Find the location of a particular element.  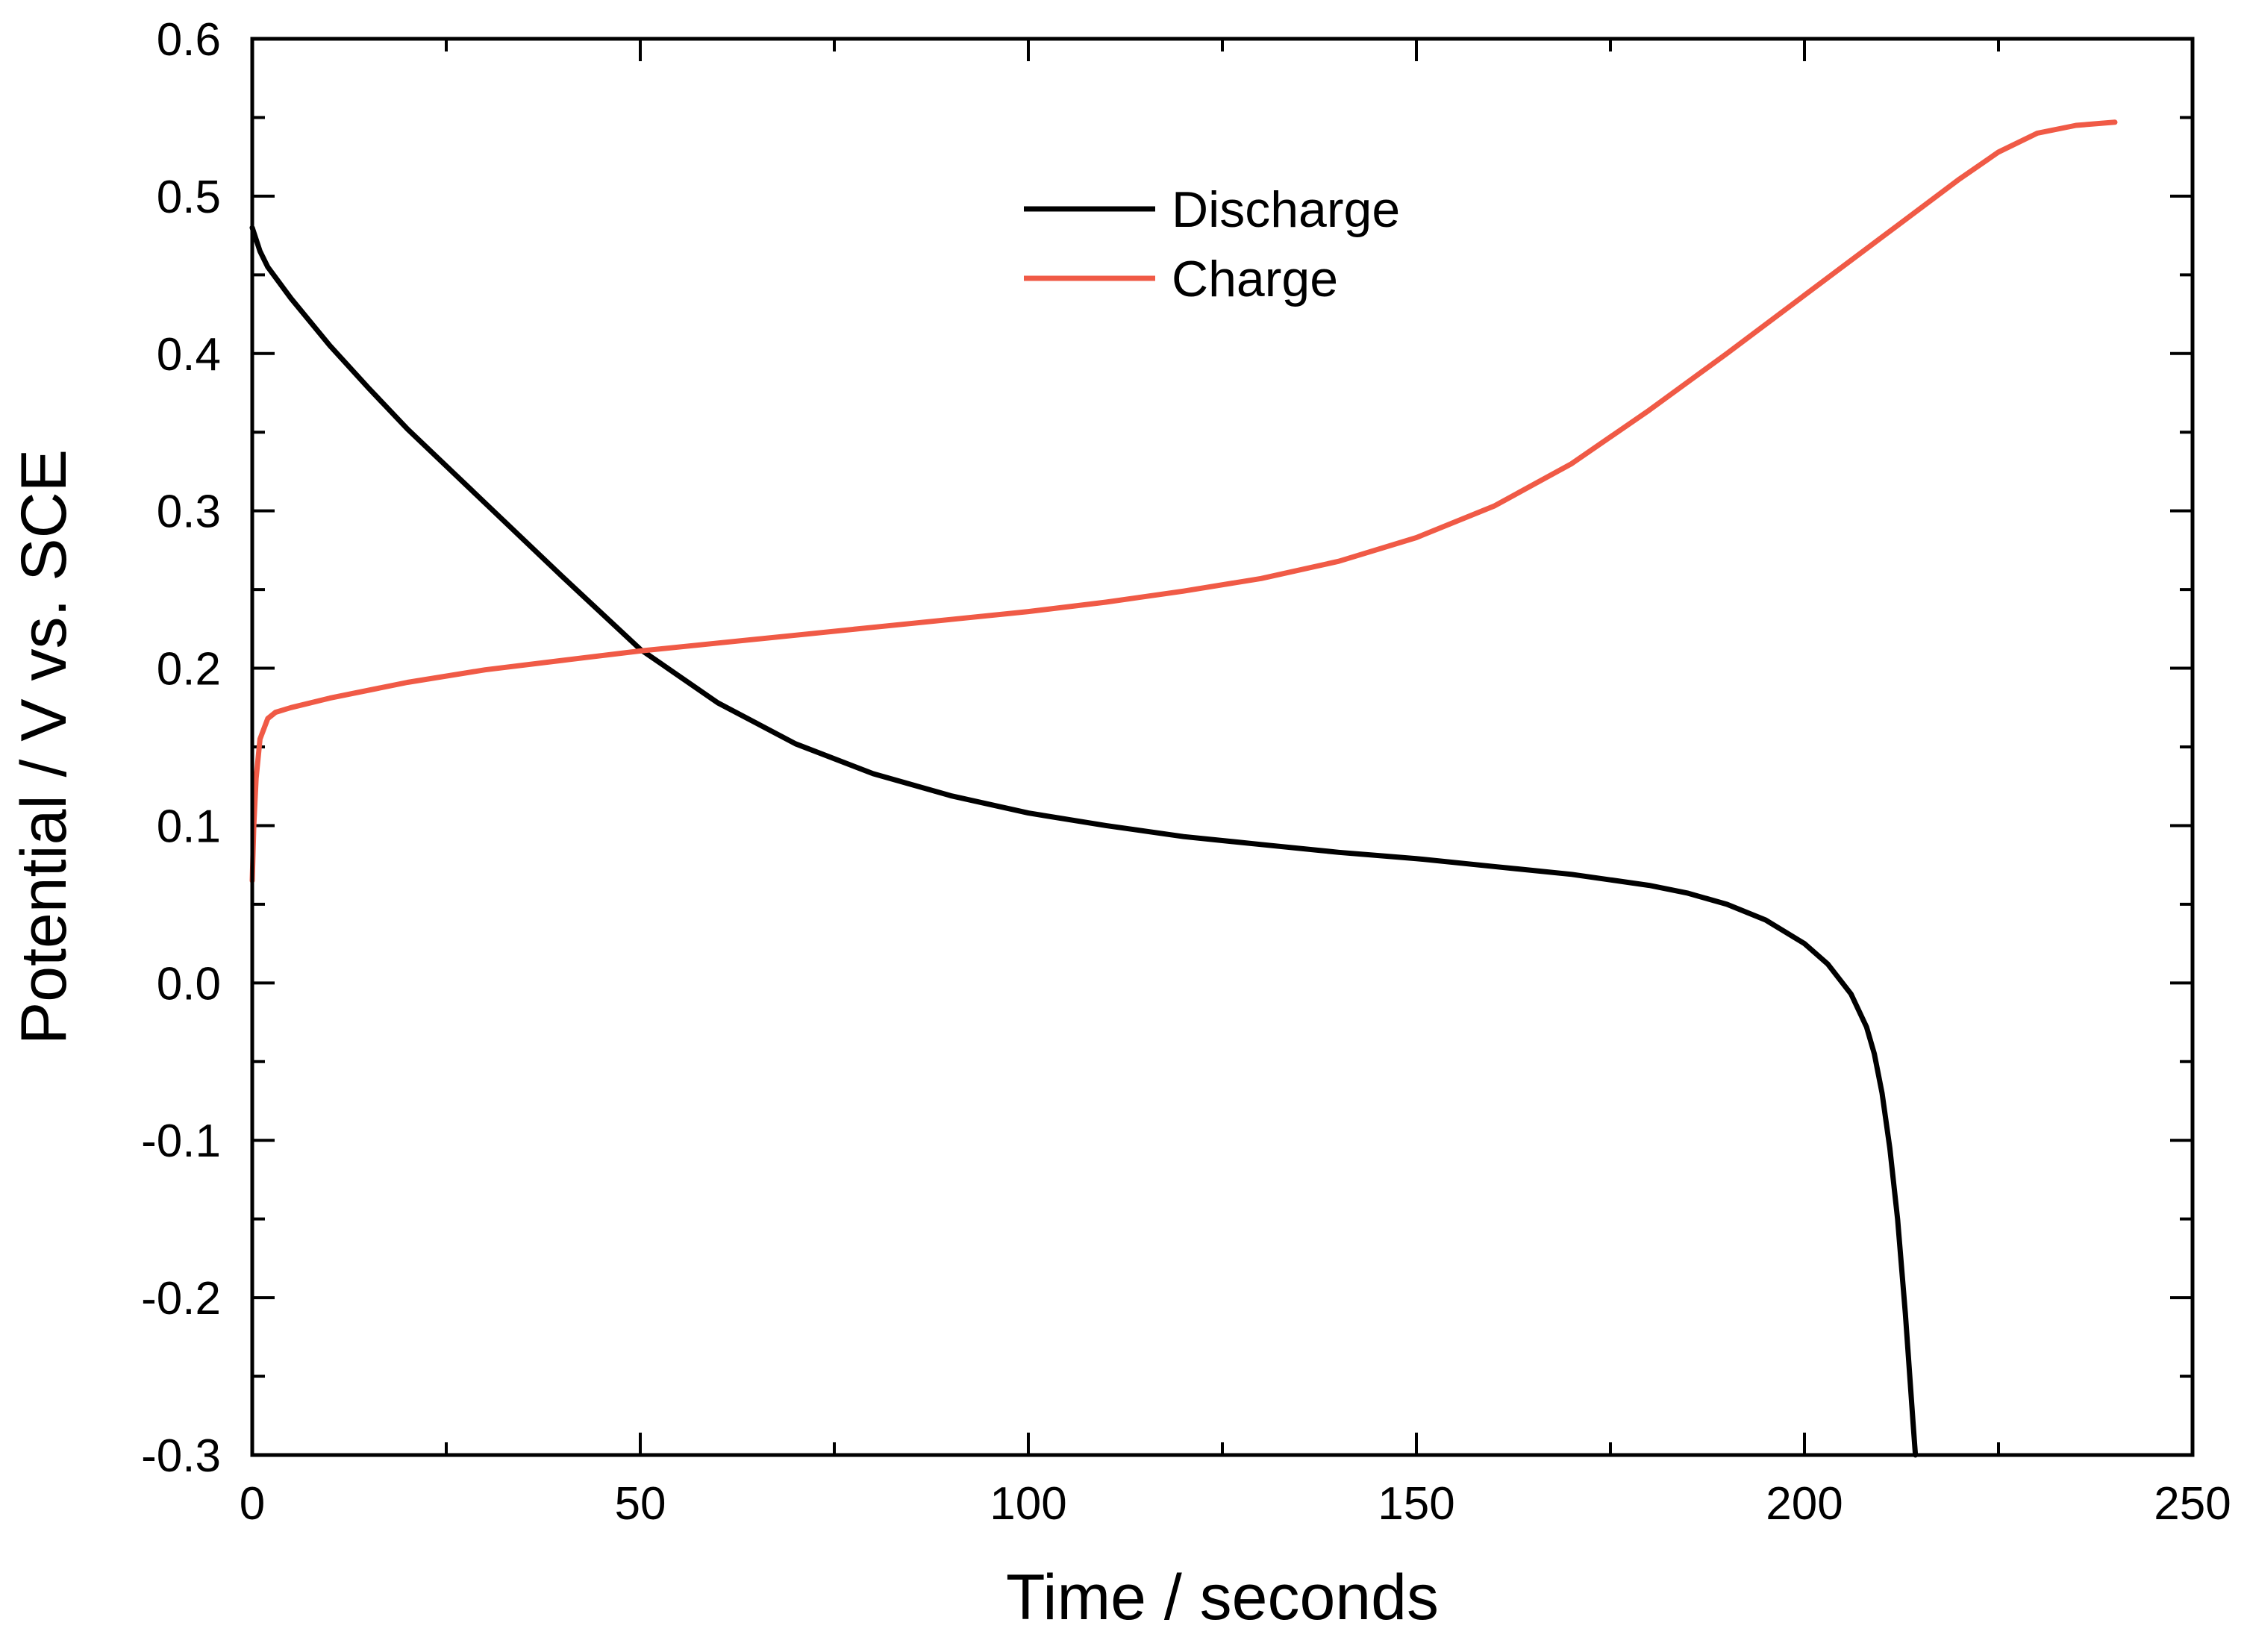

y-tick-label: -0.1 is located at coordinates (181, 1141).